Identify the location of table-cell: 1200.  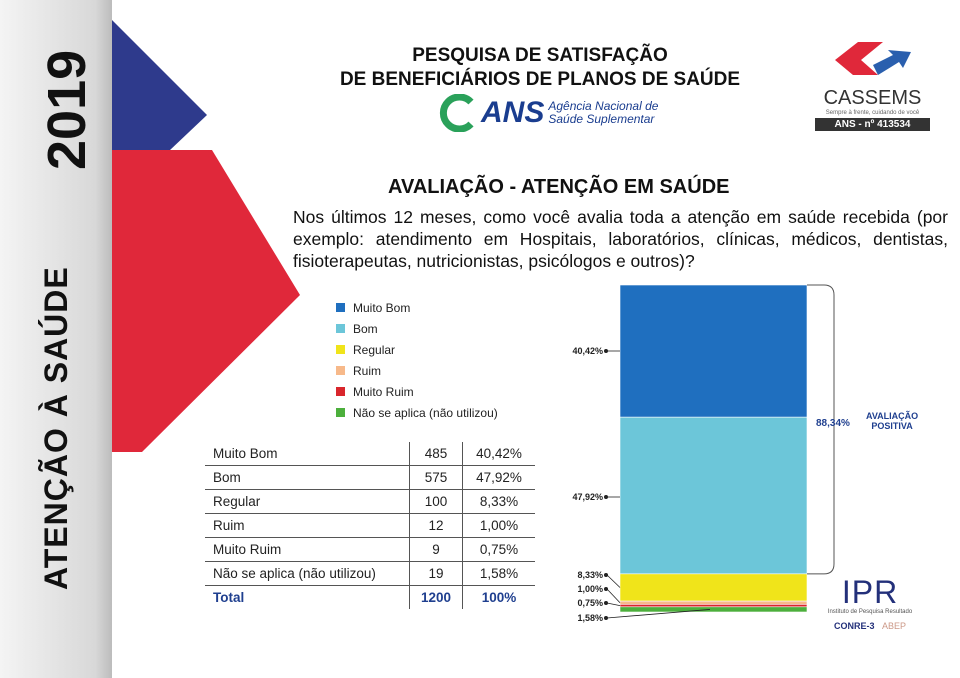
(436, 597).